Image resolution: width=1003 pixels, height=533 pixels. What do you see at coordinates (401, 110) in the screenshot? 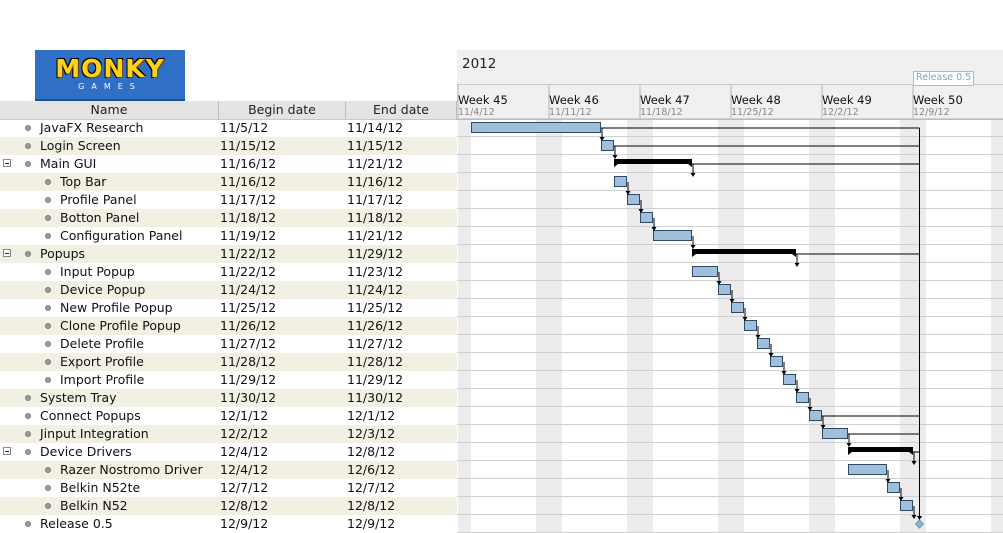
I see `column-header-end-date: End date` at bounding box center [401, 110].